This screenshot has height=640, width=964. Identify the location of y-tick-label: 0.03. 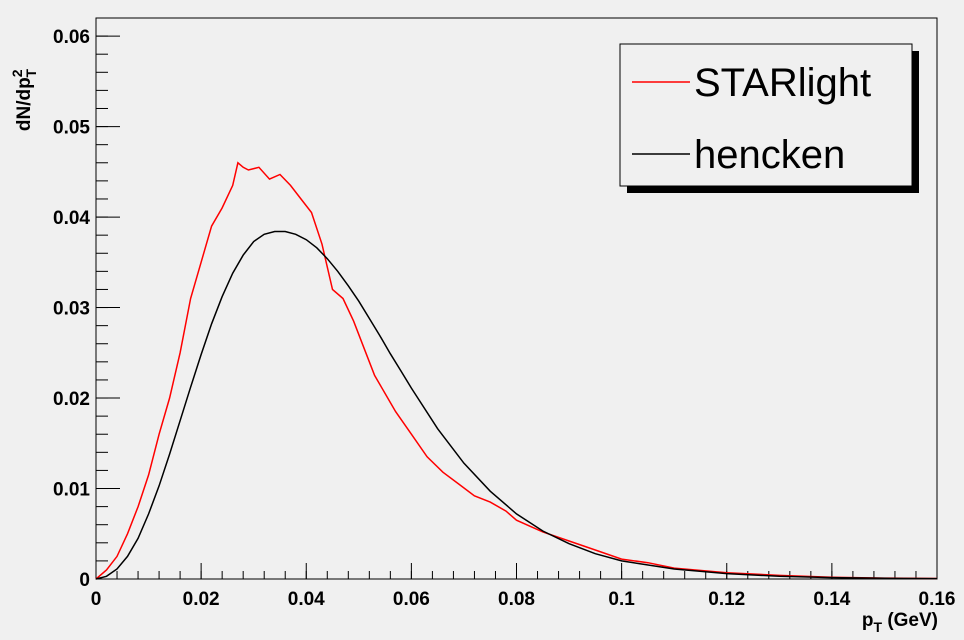
(71, 309).